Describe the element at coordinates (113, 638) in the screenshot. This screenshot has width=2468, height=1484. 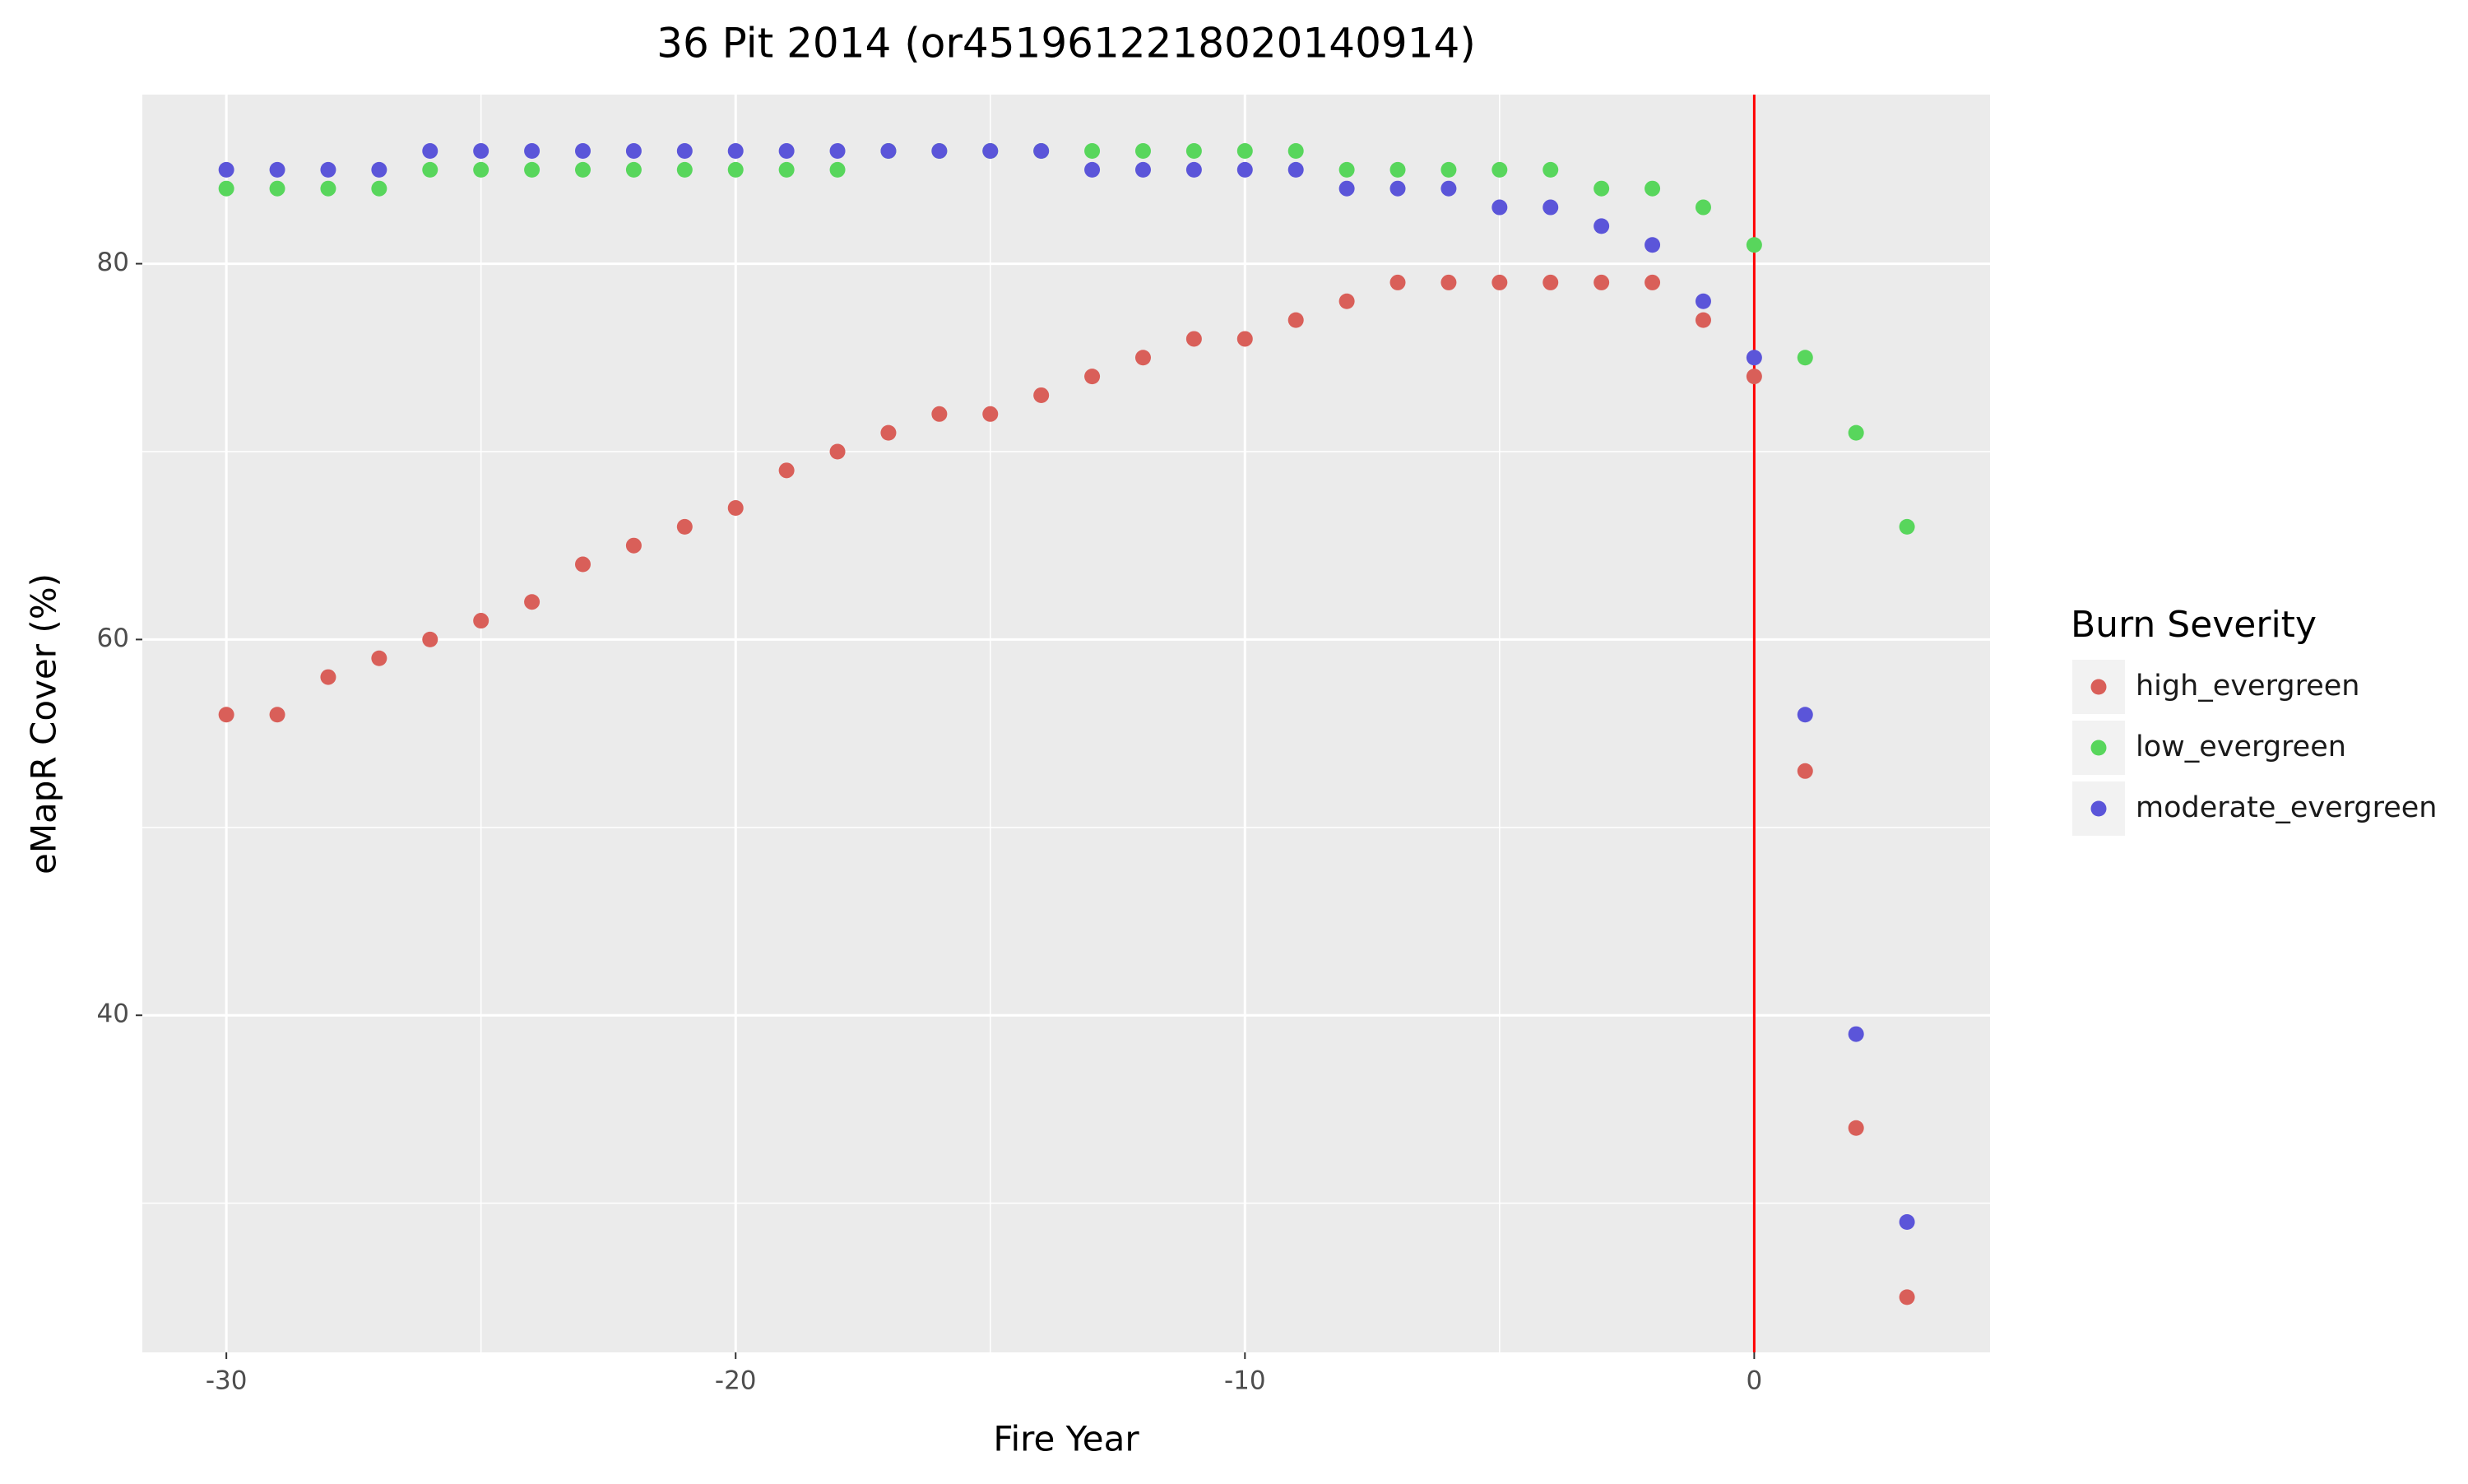
I see `y-tick-label: 60` at that location.